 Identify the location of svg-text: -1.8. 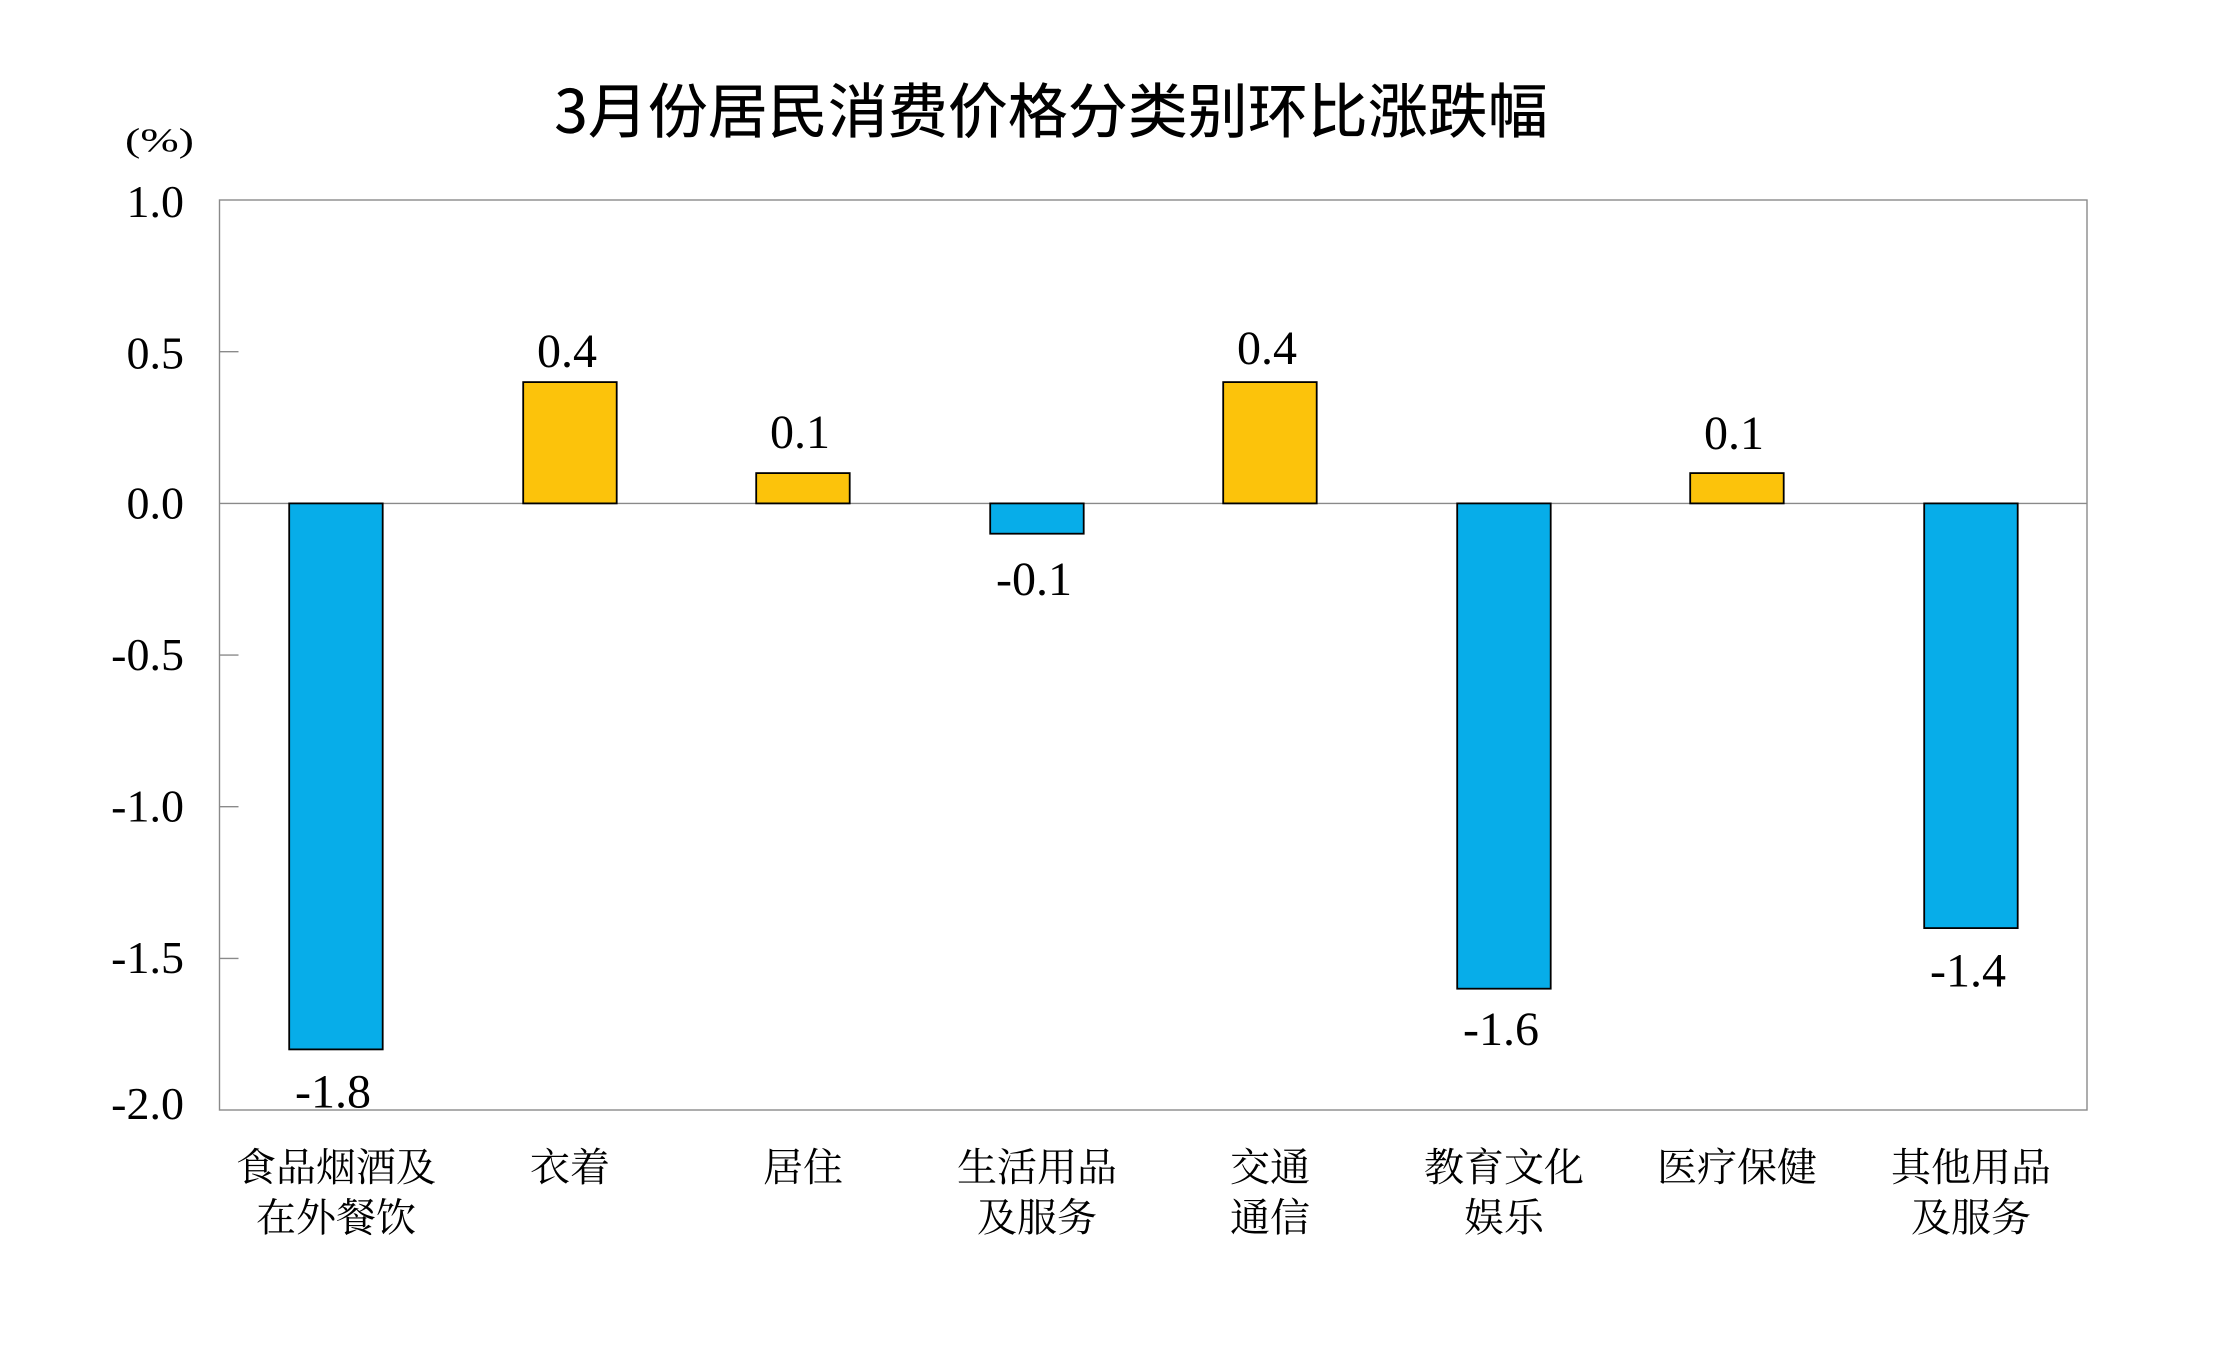
(333, 1091).